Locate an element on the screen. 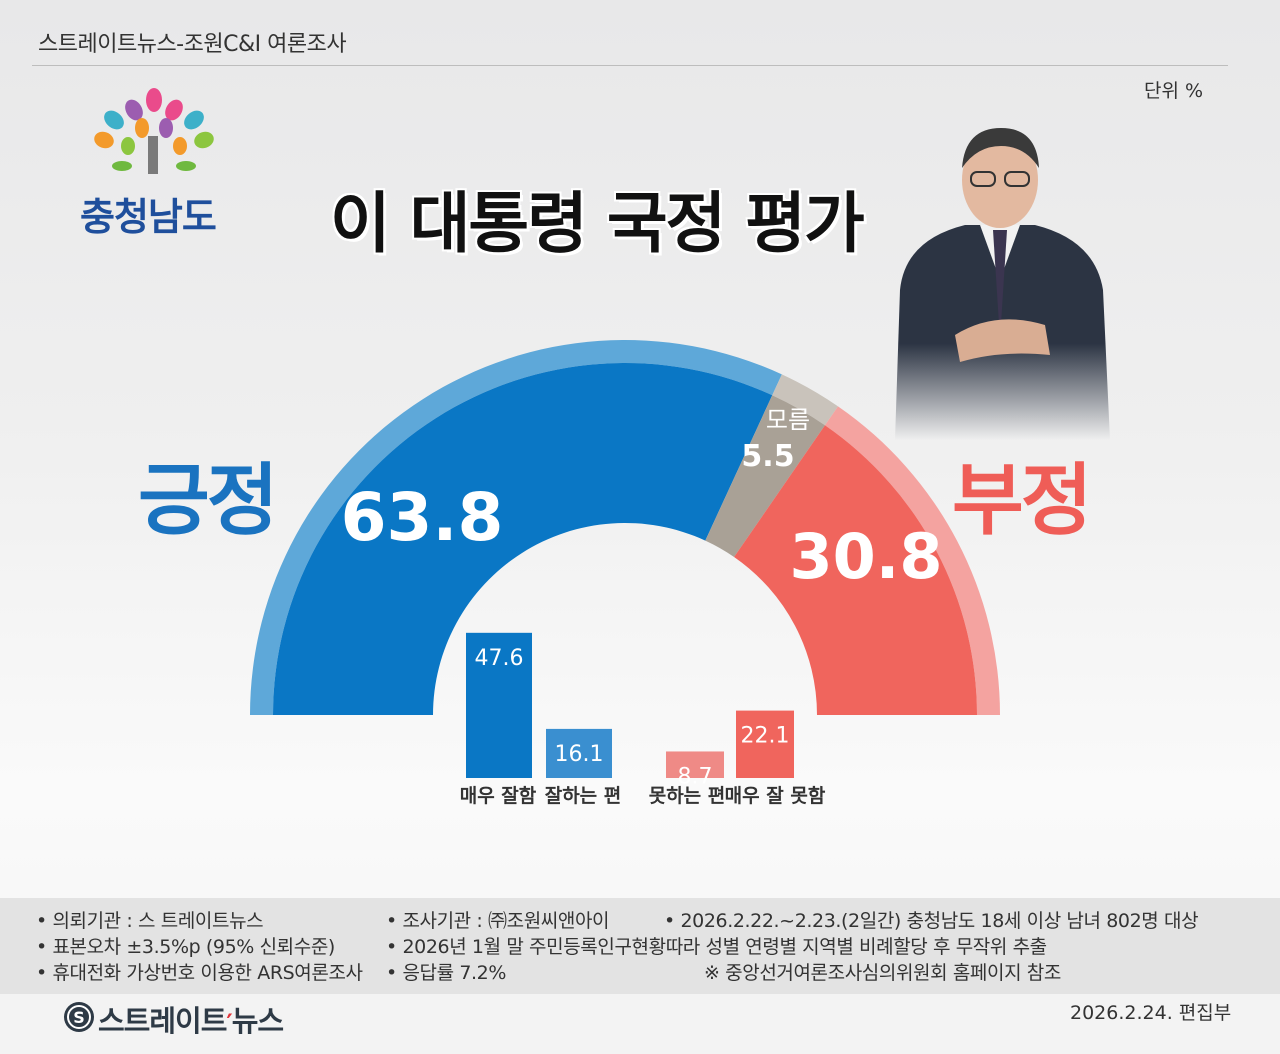 The width and height of the screenshot is (1280, 1054). positive-slice is located at coordinates (523, 539).